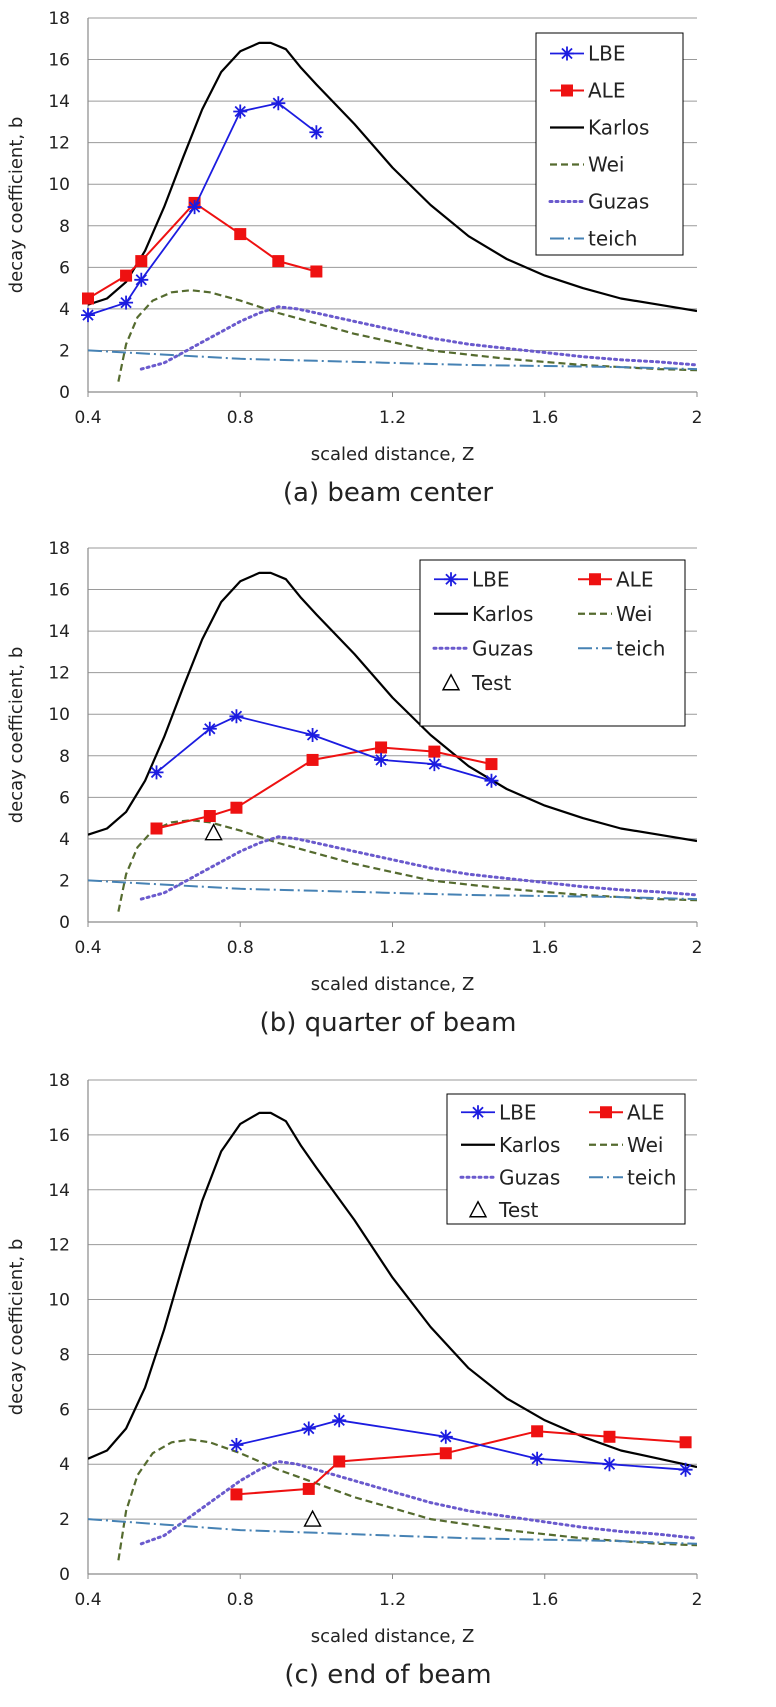  I want to click on legend-label: Karlos, so click(529, 1145).